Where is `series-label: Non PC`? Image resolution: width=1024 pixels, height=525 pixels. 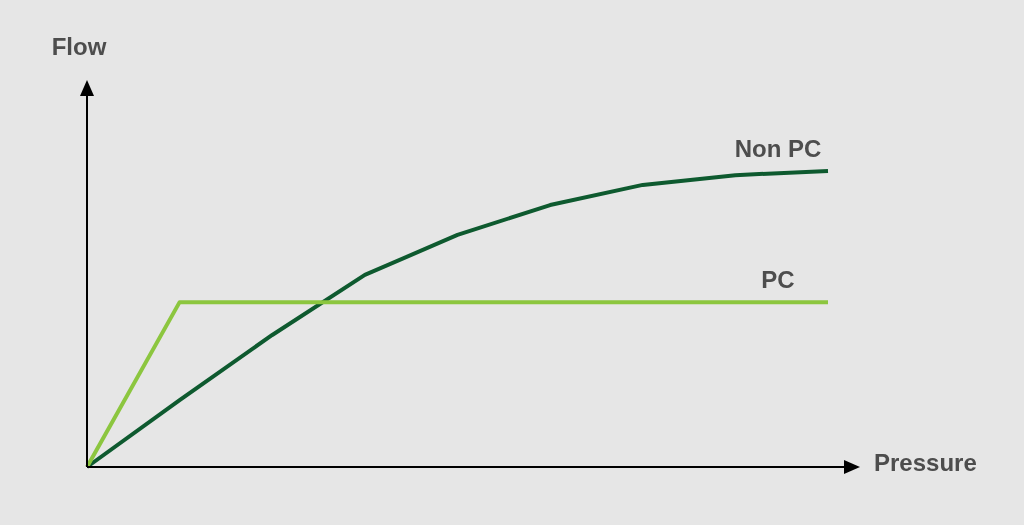
series-label: Non PC is located at coordinates (778, 148).